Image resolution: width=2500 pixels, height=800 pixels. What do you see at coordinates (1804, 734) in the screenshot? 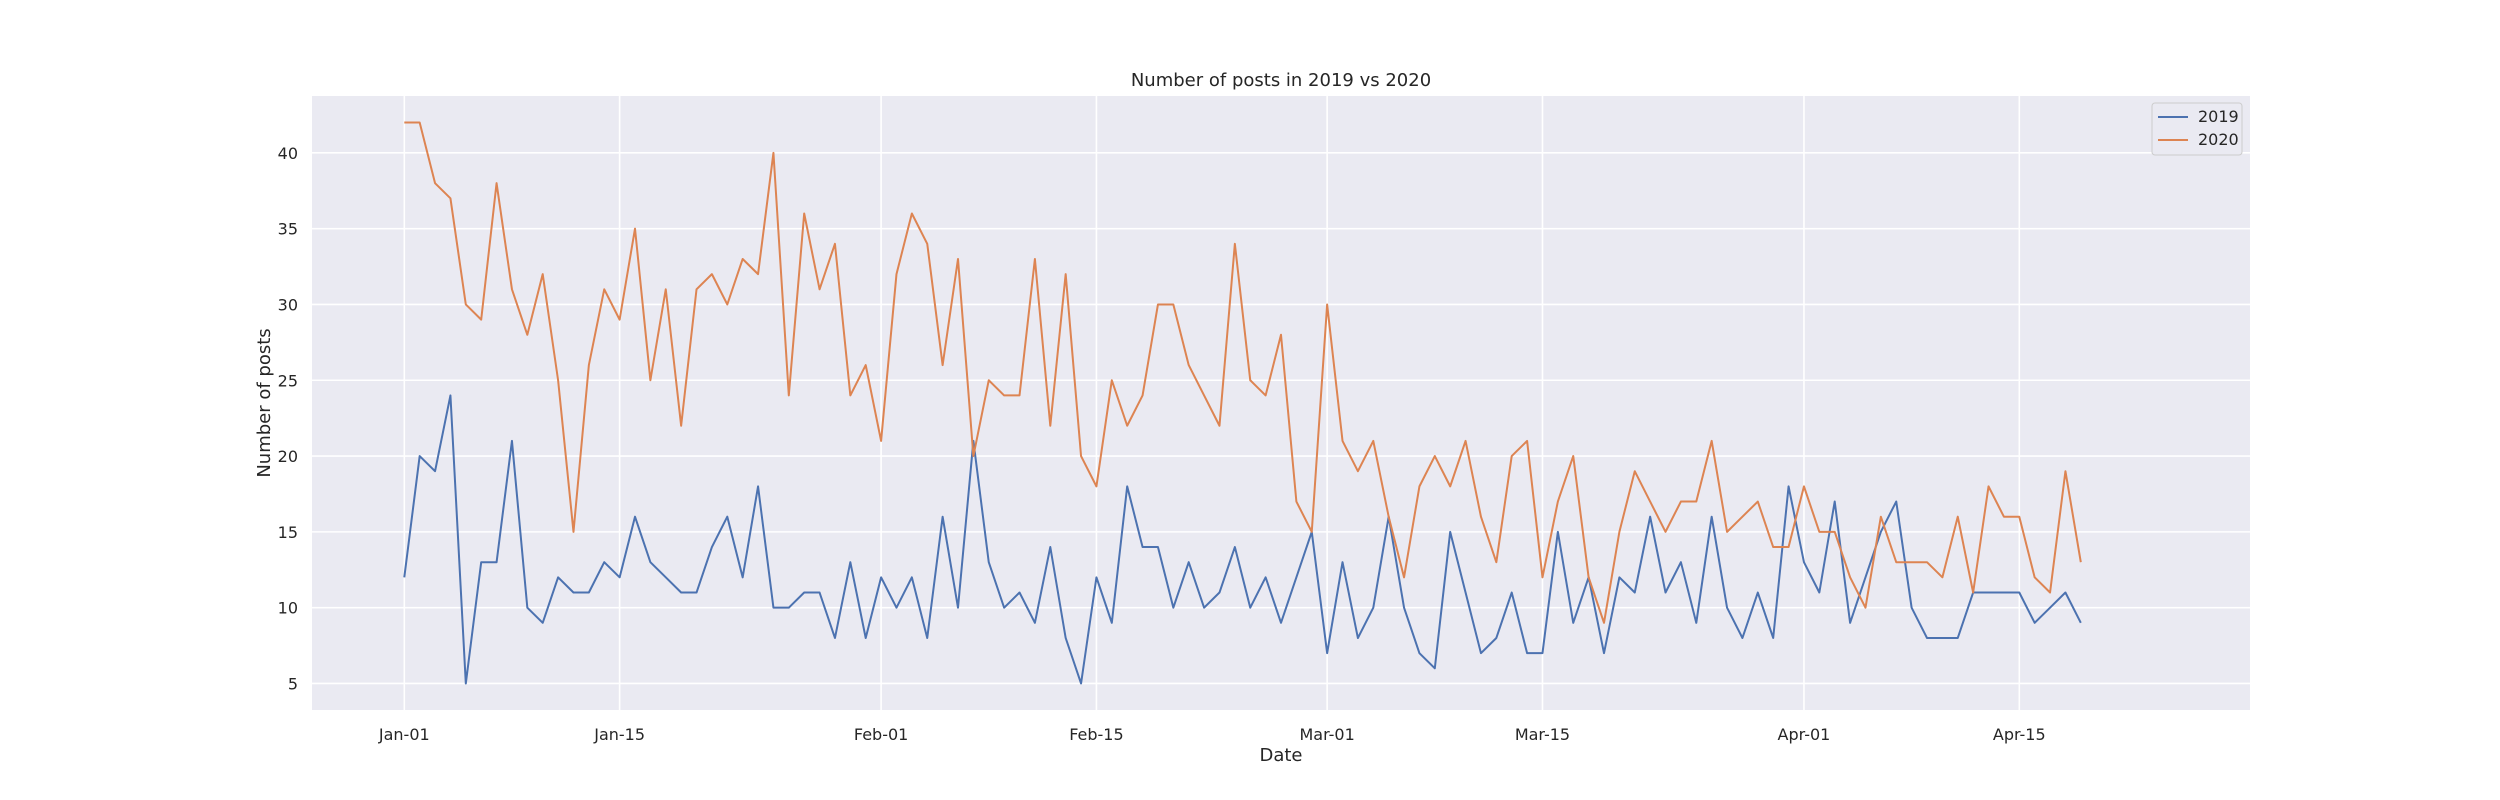
I see `x-tick-label: Apr-01` at bounding box center [1804, 734].